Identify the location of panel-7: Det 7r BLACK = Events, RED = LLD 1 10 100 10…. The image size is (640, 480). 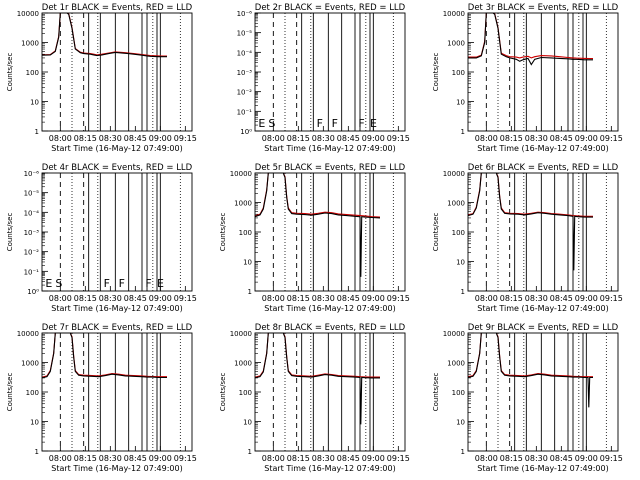
(101, 398).